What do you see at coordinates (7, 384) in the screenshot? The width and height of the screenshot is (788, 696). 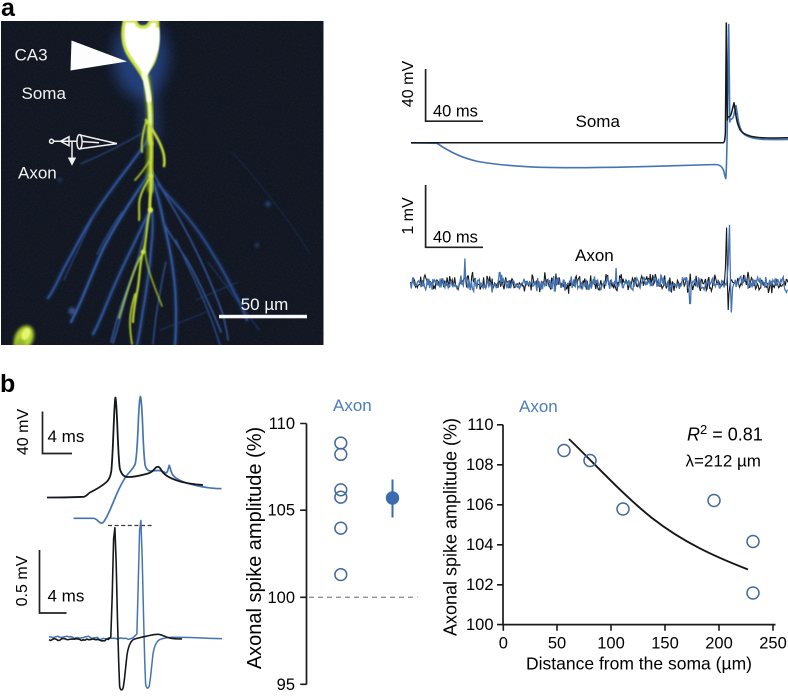 I see `svg-text: b` at bounding box center [7, 384].